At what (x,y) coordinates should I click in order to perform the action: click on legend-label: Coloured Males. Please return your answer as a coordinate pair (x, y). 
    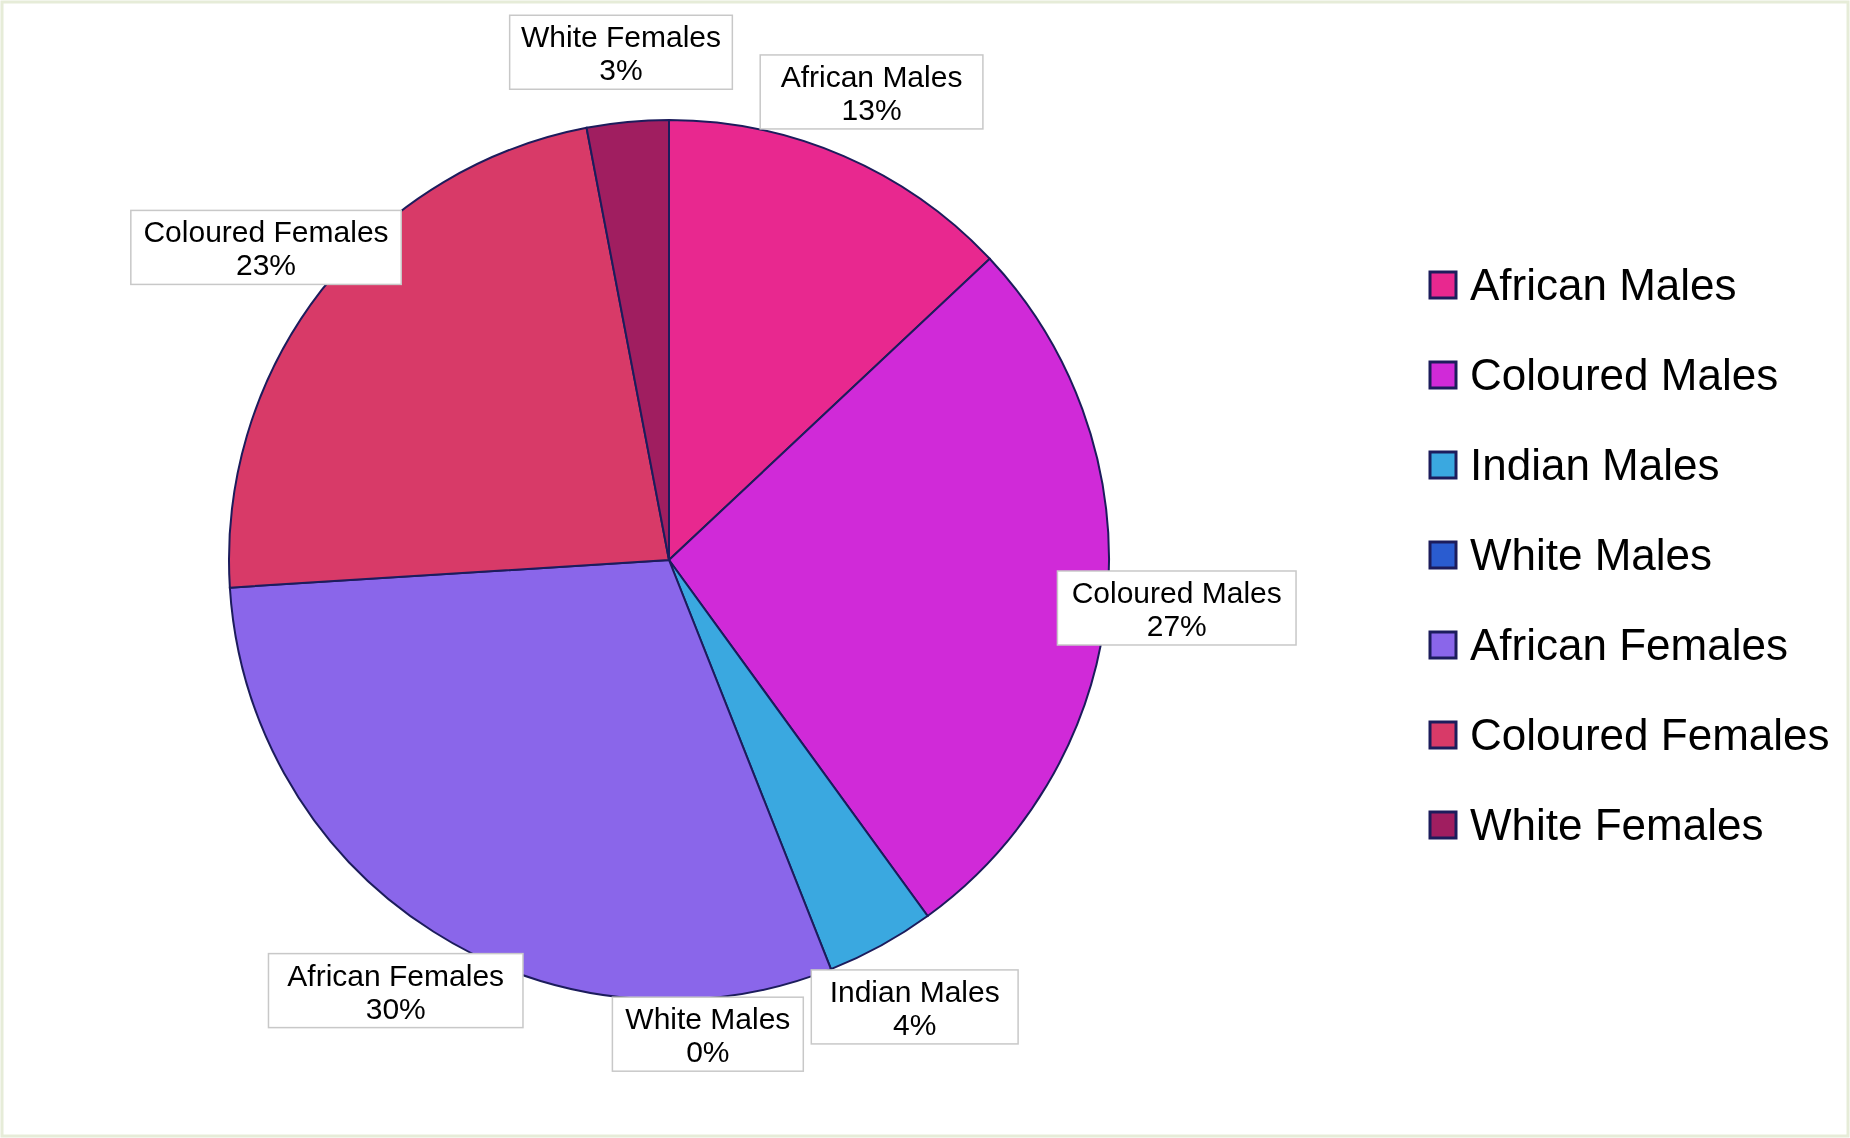
    Looking at the image, I should click on (1624, 374).